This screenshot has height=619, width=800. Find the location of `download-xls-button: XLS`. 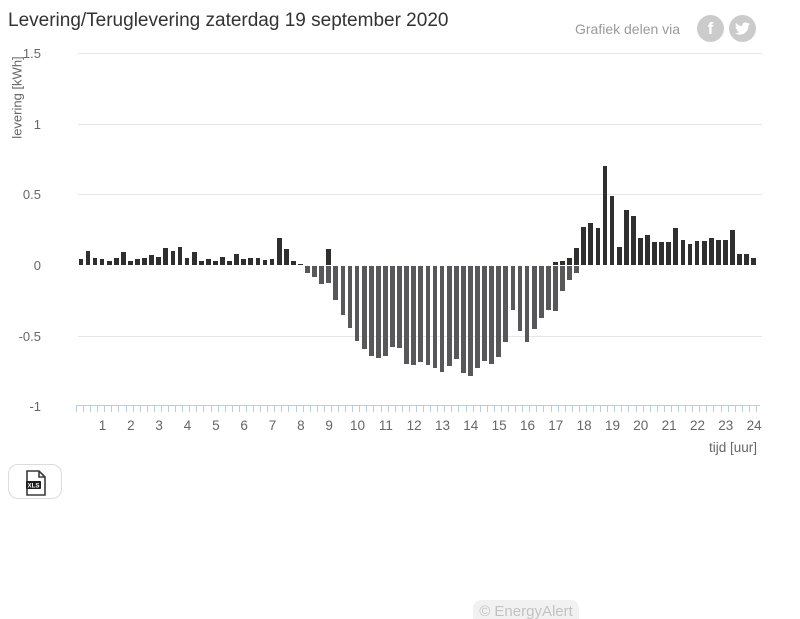

download-xls-button: XLS is located at coordinates (35, 481).